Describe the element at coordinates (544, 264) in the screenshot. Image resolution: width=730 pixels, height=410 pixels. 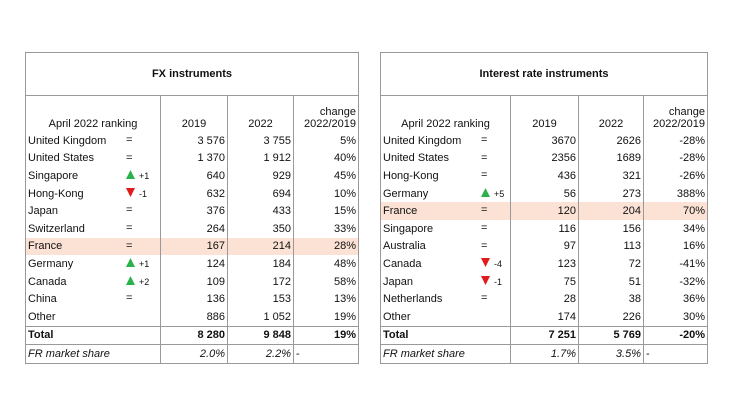
I see `data-row: Canada -4 123 72 -41%` at that location.